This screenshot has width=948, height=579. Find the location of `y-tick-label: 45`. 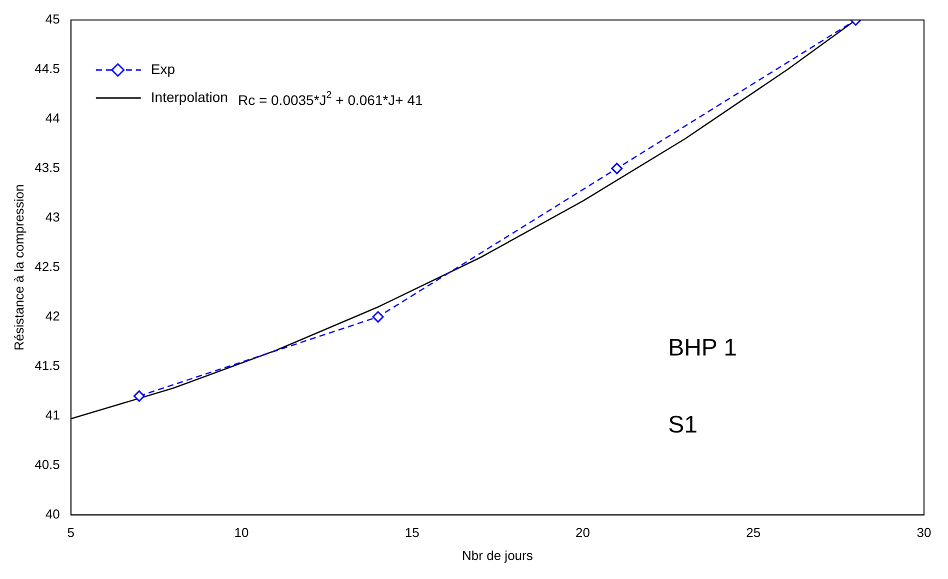

y-tick-label: 45 is located at coordinates (52, 19).